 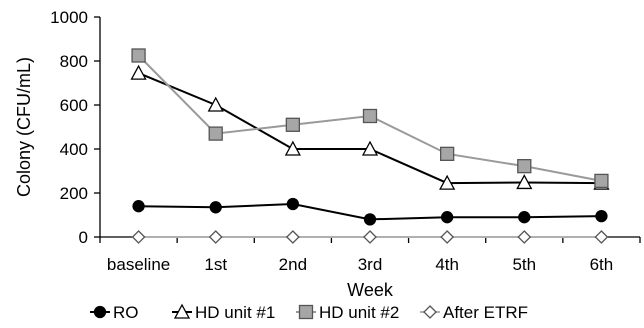 What do you see at coordinates (447, 264) in the screenshot?
I see `x-tick-label: 4th` at bounding box center [447, 264].